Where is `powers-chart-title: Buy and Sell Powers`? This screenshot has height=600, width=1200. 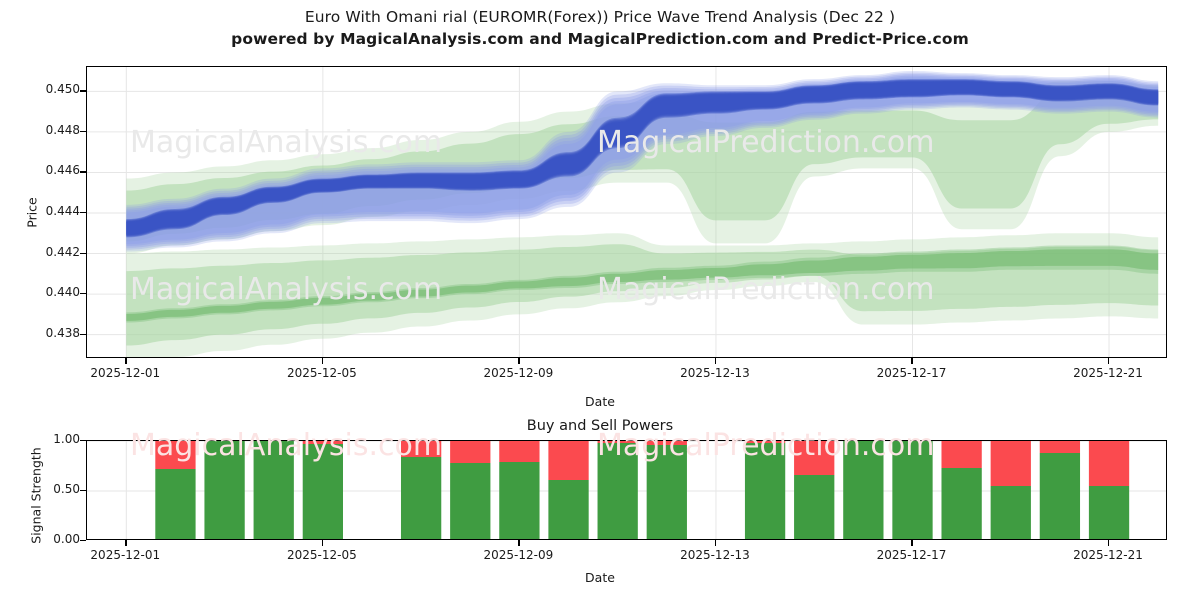
powers-chart-title: Buy and Sell Powers is located at coordinates (600, 426).